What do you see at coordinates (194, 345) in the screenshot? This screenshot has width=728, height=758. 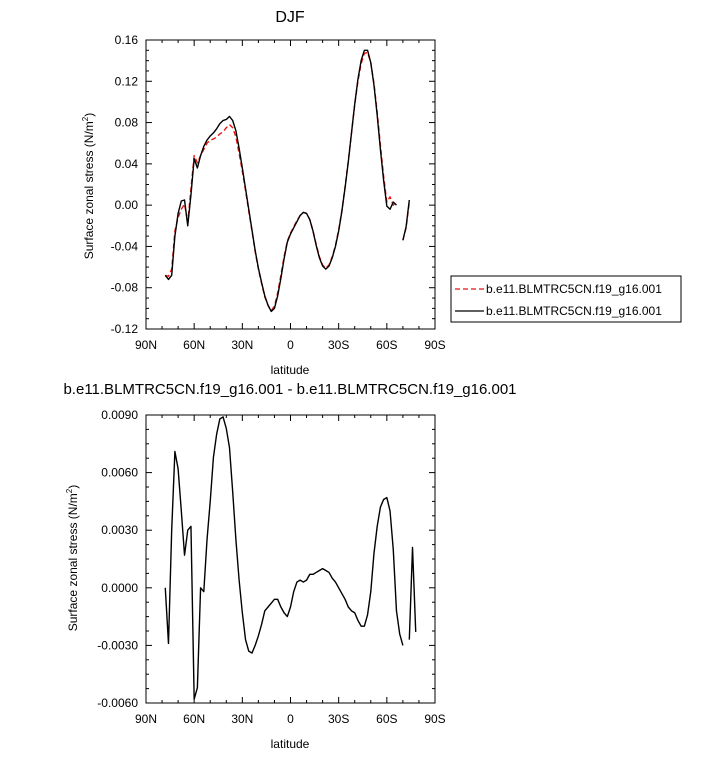 I see `top-x-tick-label: 60N` at bounding box center [194, 345].